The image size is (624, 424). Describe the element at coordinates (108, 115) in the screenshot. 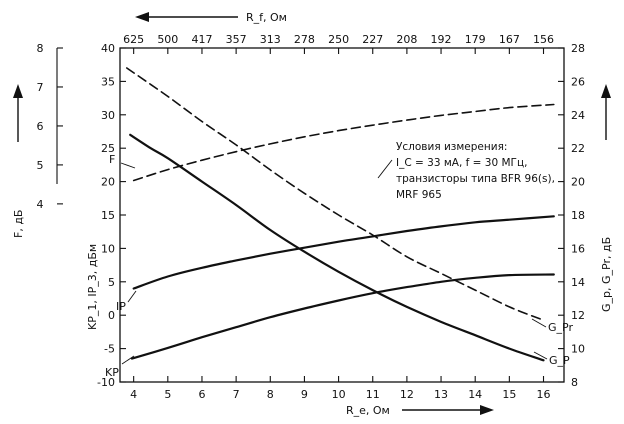

I see `left-inner-tick-label: 30` at that location.